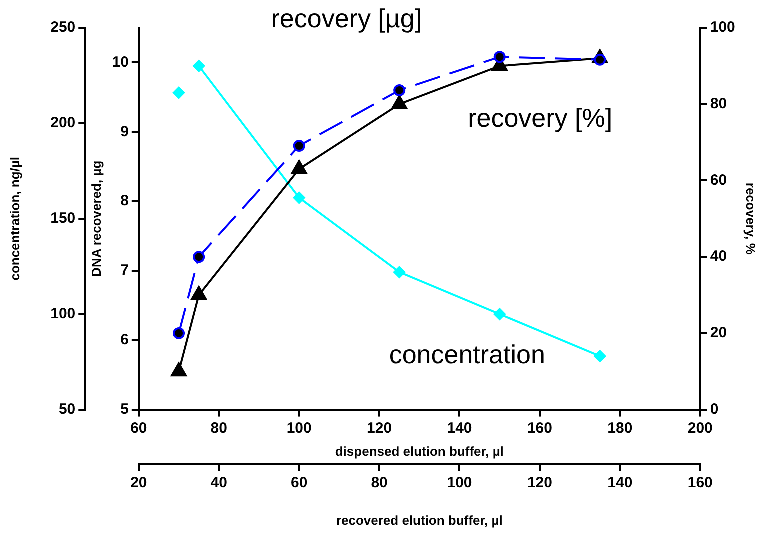 Image resolution: width=772 pixels, height=533 pixels. I want to click on x-tick-label: 140, so click(459, 428).